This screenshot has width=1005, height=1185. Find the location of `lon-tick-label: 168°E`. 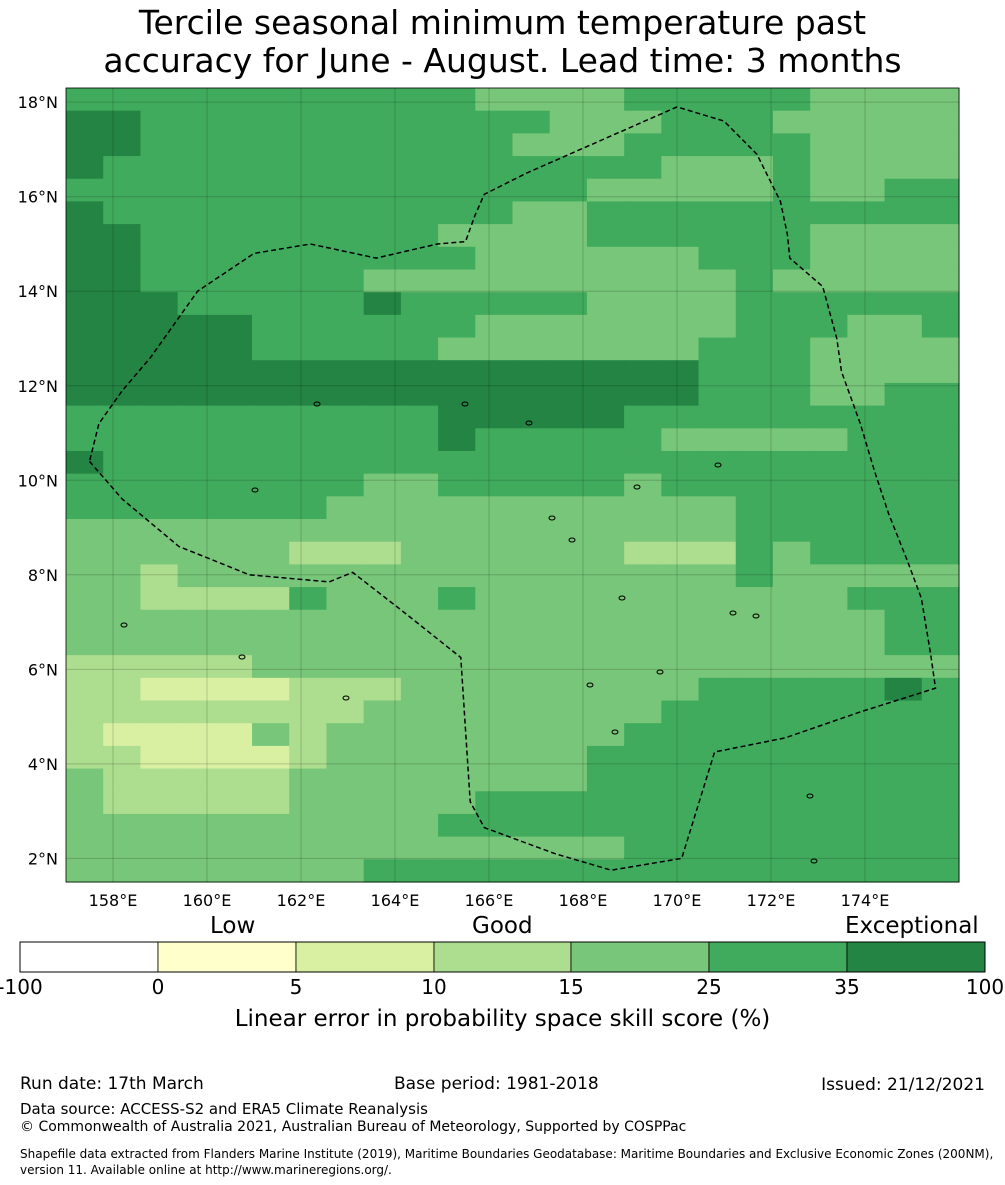

lon-tick-label: 168°E is located at coordinates (583, 900).